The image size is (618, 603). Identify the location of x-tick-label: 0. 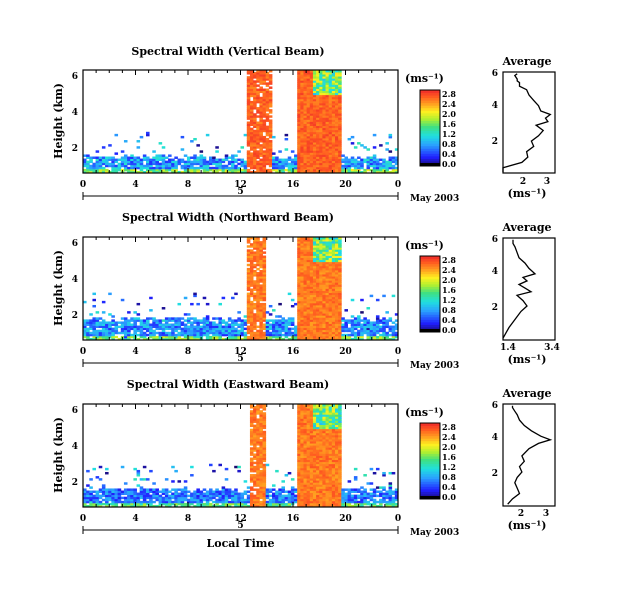
(83, 352).